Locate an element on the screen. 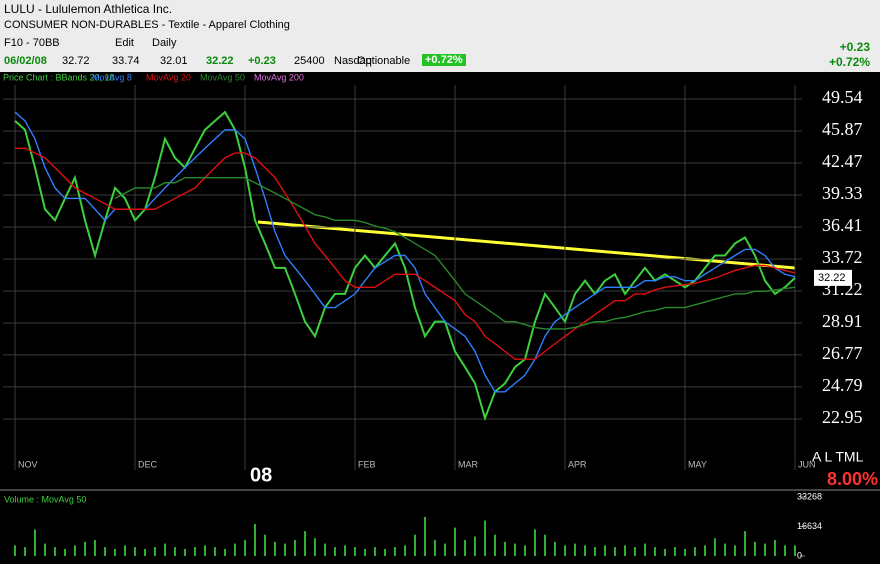 The width and height of the screenshot is (880, 564). y2-tick-label: 16634 is located at coordinates (809, 526).